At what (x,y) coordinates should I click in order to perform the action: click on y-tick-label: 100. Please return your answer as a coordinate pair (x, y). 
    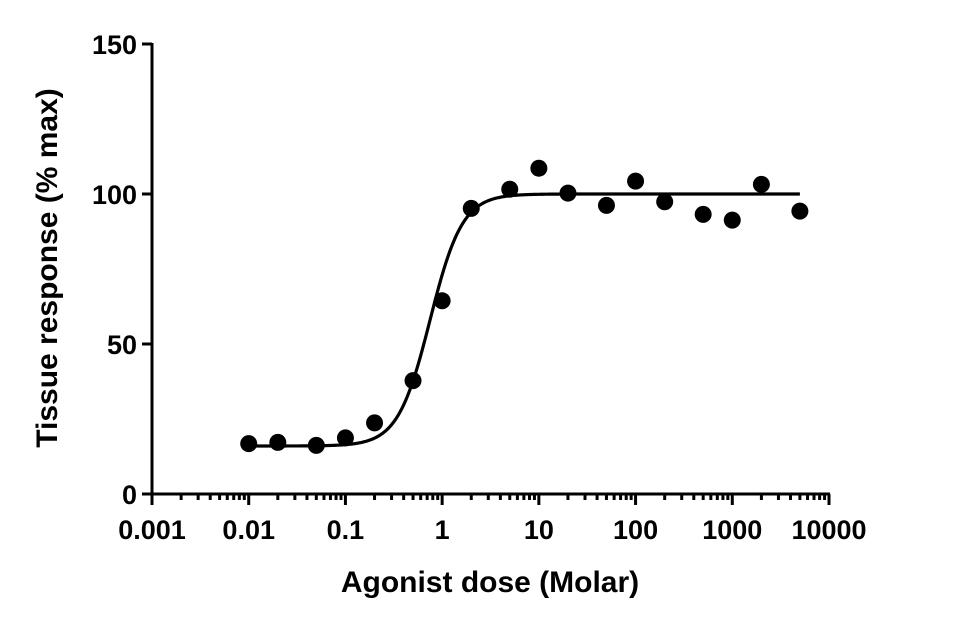
    Looking at the image, I should click on (114, 195).